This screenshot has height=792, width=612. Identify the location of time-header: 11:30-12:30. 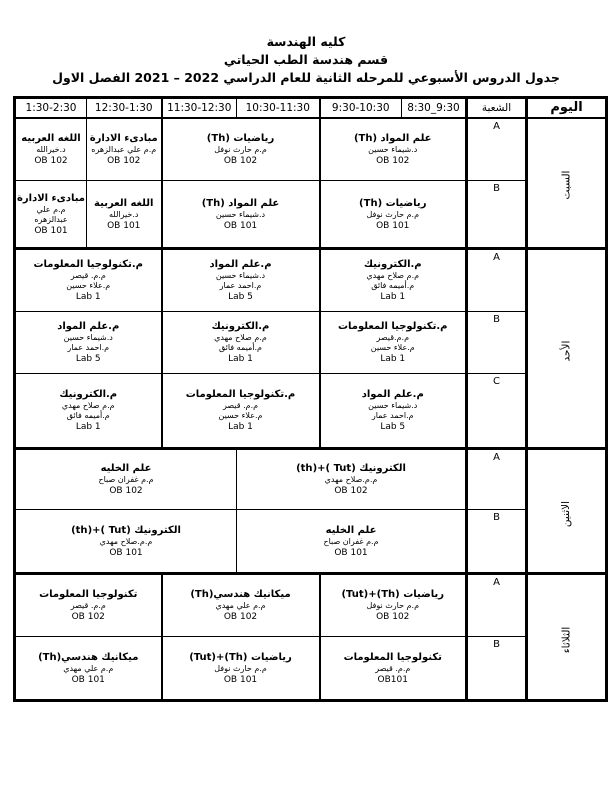
(199, 107).